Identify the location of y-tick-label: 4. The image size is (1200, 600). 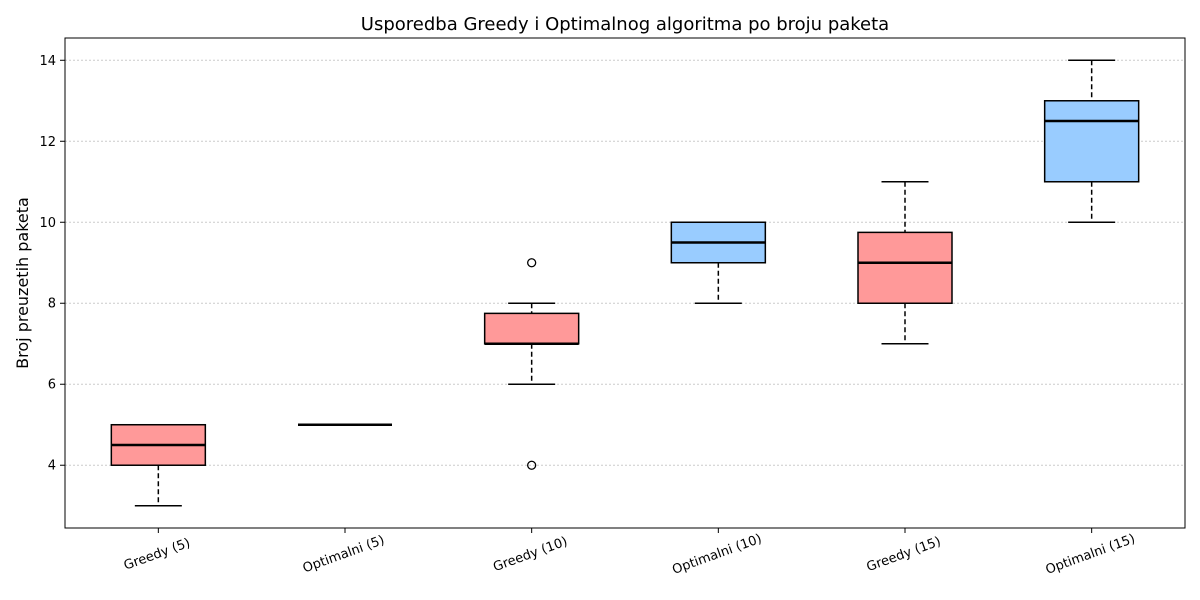
(52, 466).